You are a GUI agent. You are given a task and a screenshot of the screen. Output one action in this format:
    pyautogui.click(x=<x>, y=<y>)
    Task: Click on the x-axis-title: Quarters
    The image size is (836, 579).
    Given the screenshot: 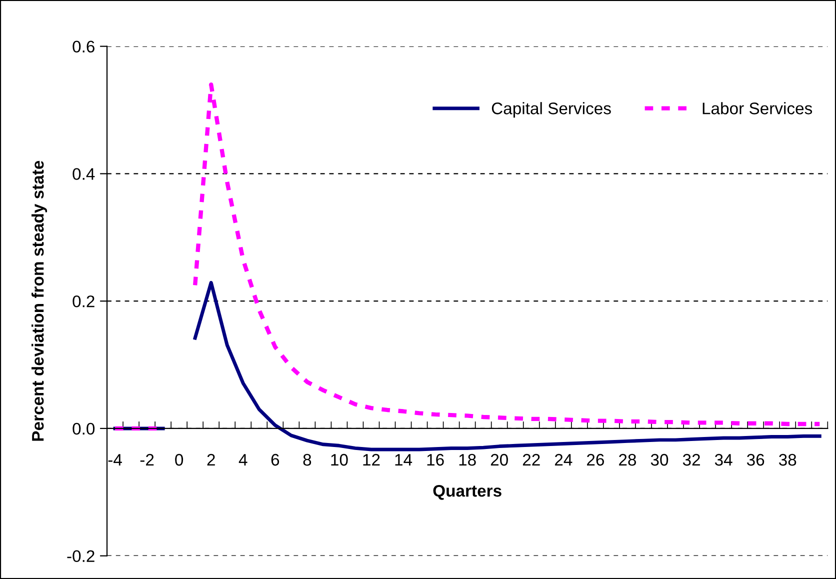 What is the action you would take?
    pyautogui.click(x=467, y=492)
    